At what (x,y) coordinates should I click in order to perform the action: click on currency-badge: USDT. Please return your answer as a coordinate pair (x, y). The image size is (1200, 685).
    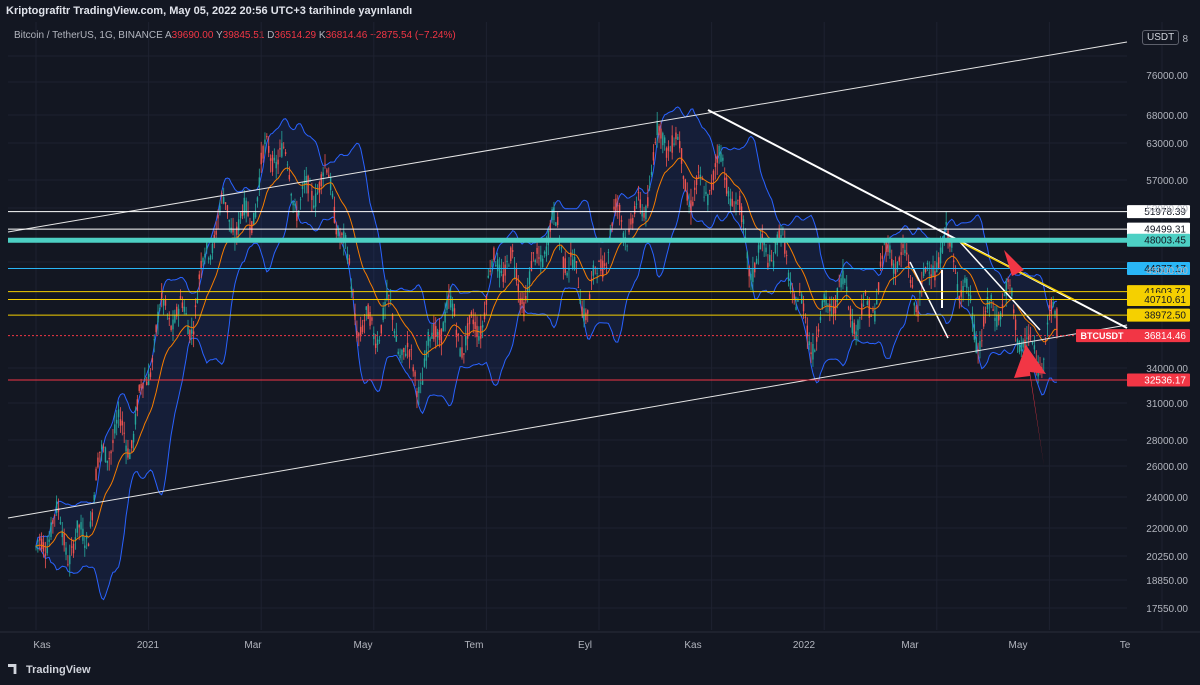
    Looking at the image, I should click on (1161, 37).